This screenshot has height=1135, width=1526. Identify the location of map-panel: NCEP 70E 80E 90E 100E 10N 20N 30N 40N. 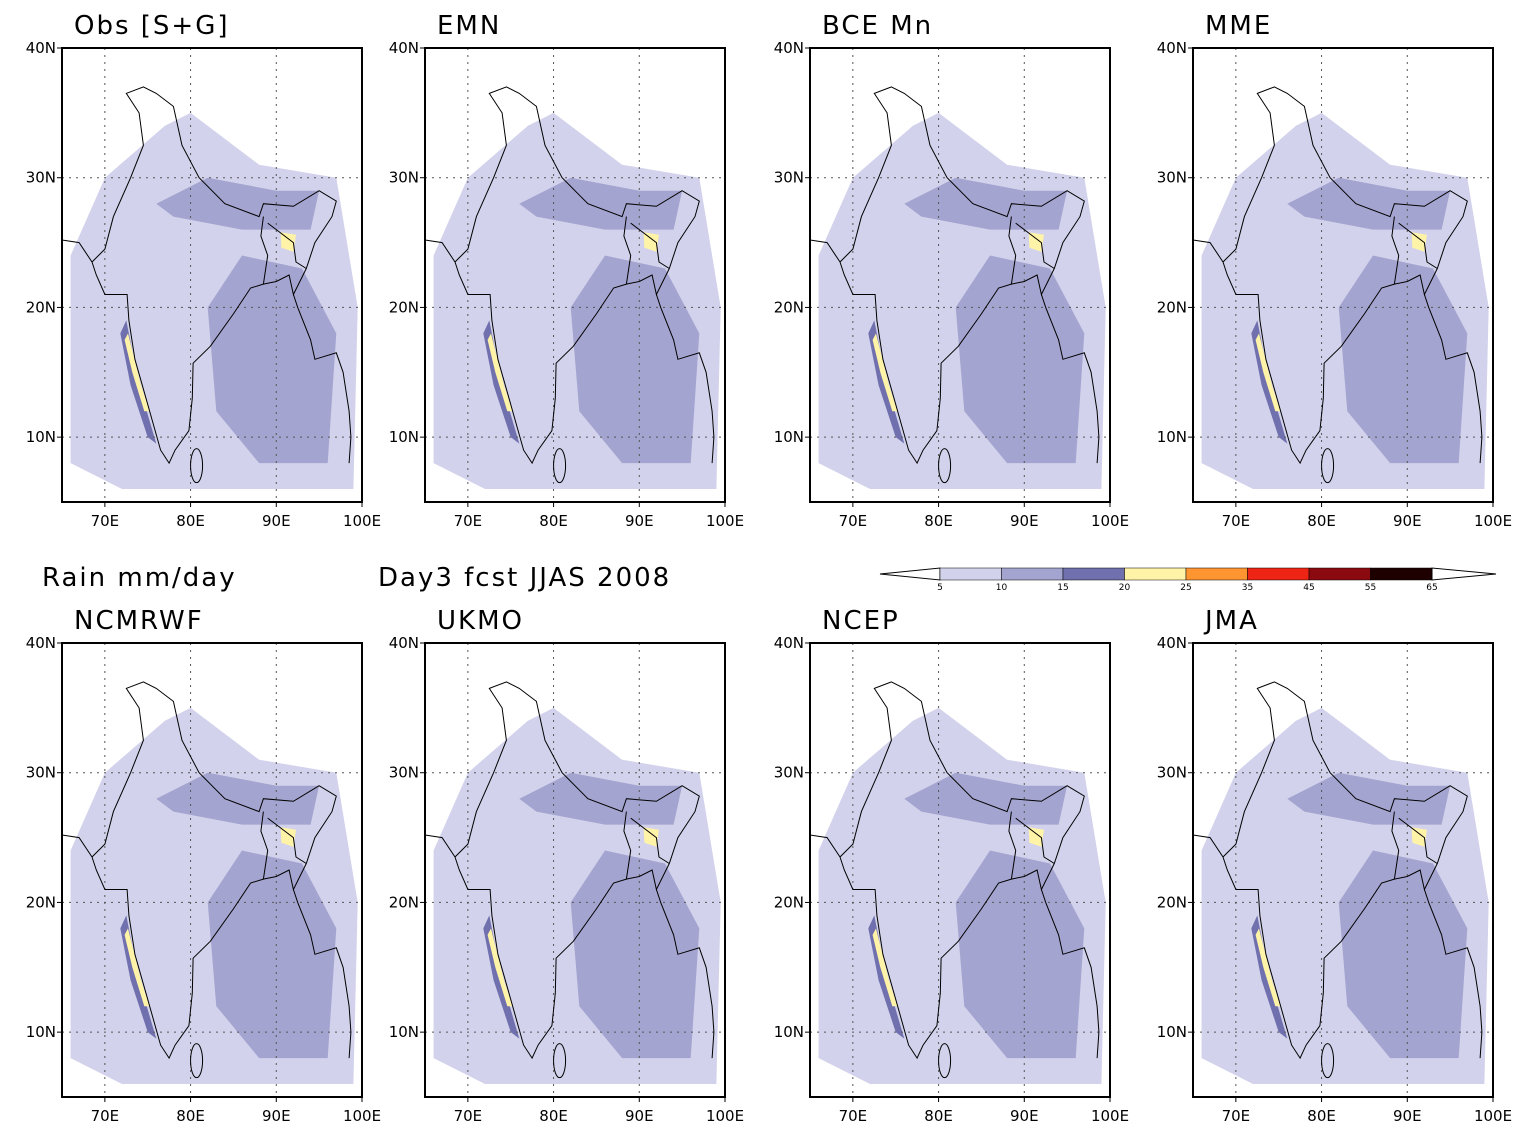
(951, 865).